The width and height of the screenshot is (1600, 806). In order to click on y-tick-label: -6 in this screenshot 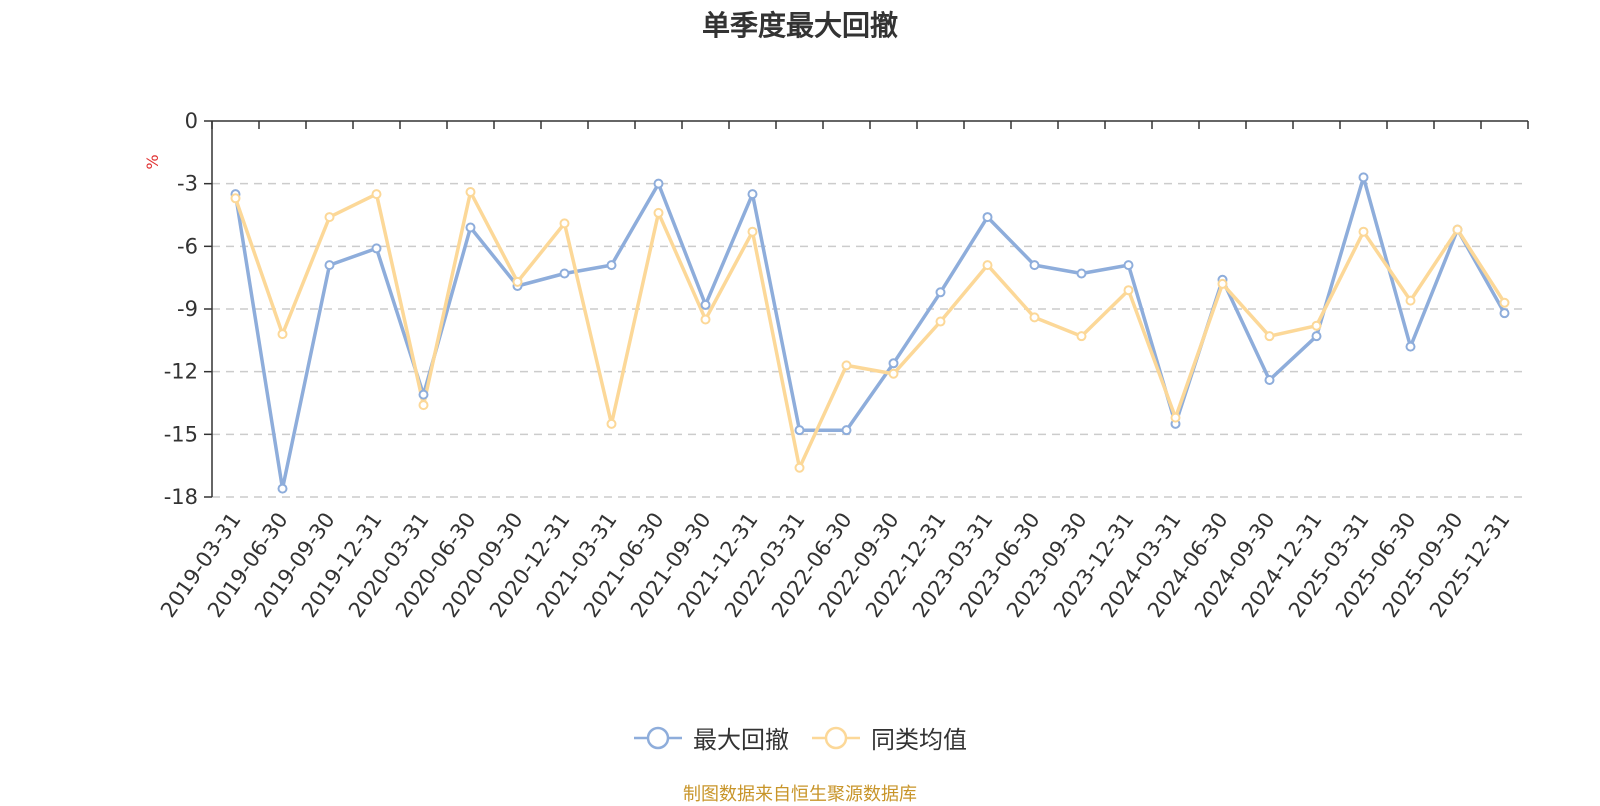, I will do `click(187, 246)`.